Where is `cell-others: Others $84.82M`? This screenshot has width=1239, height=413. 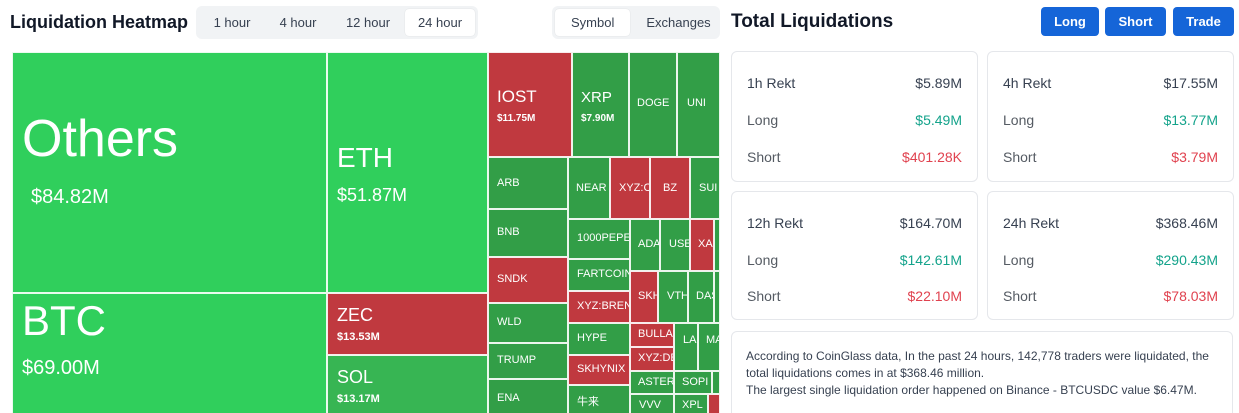 cell-others: Others $84.82M is located at coordinates (169, 172).